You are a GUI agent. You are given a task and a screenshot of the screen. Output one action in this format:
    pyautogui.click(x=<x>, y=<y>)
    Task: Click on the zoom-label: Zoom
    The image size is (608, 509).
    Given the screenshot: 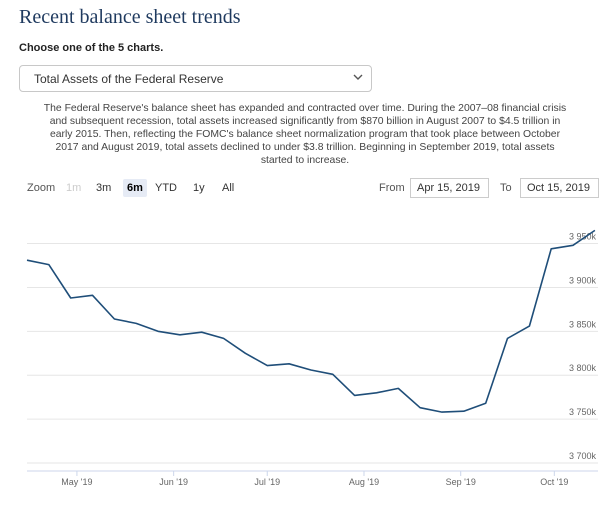 What is the action you would take?
    pyautogui.click(x=41, y=188)
    